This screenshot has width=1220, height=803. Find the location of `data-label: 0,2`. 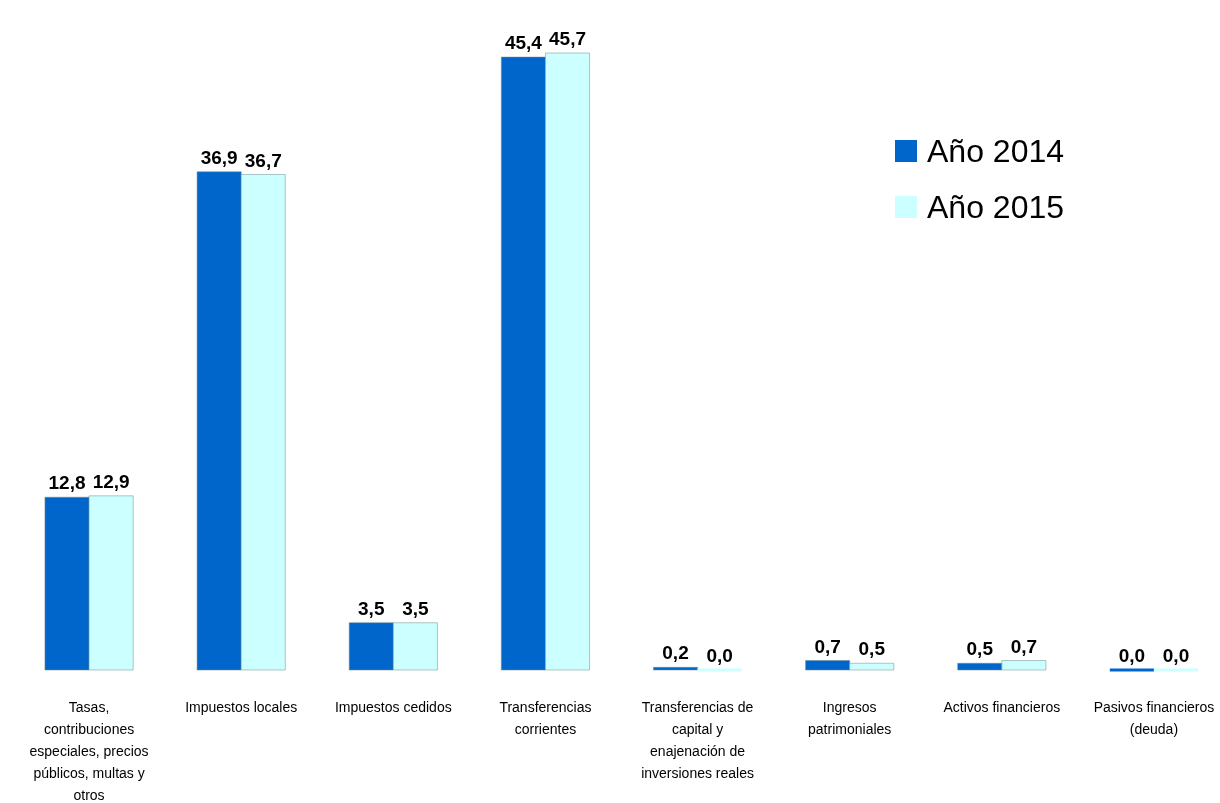

data-label: 0,2 is located at coordinates (675, 653).